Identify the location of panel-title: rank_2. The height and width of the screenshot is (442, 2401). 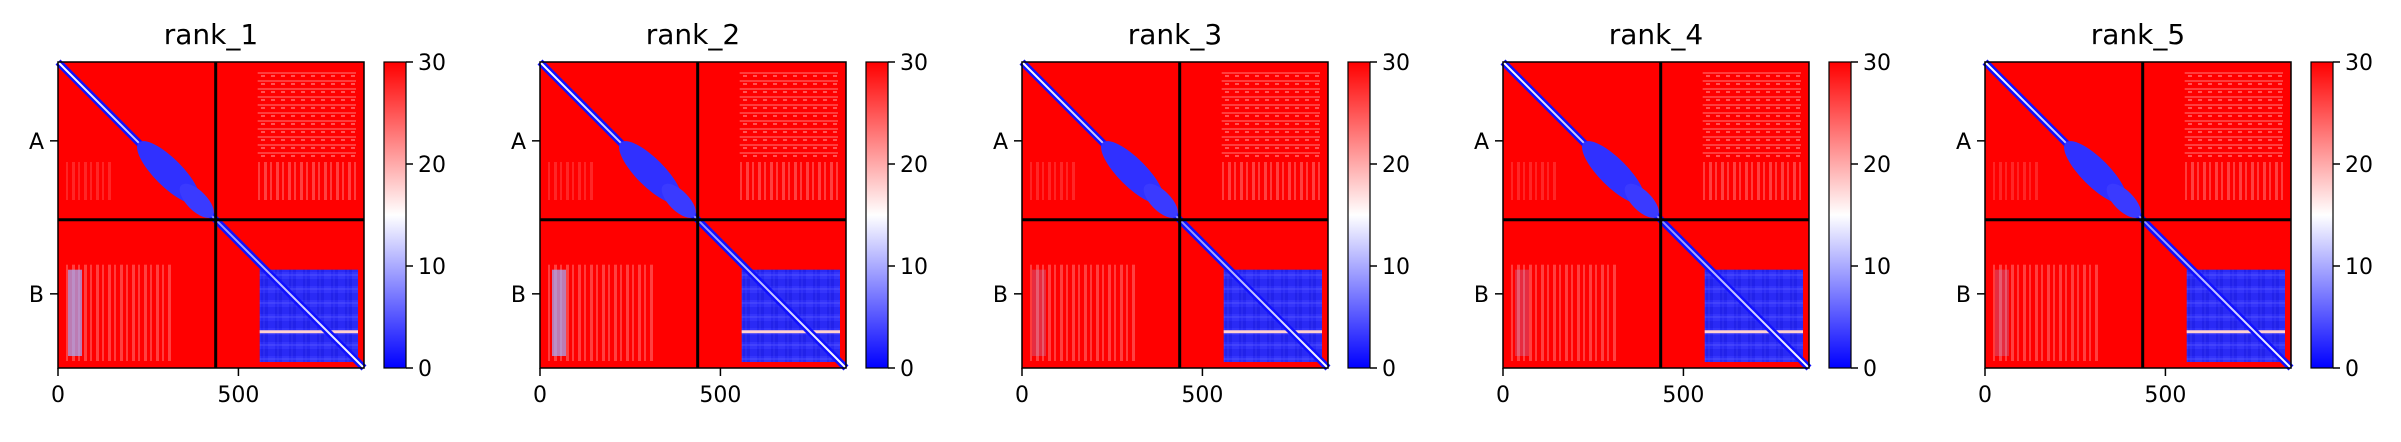
(693, 34).